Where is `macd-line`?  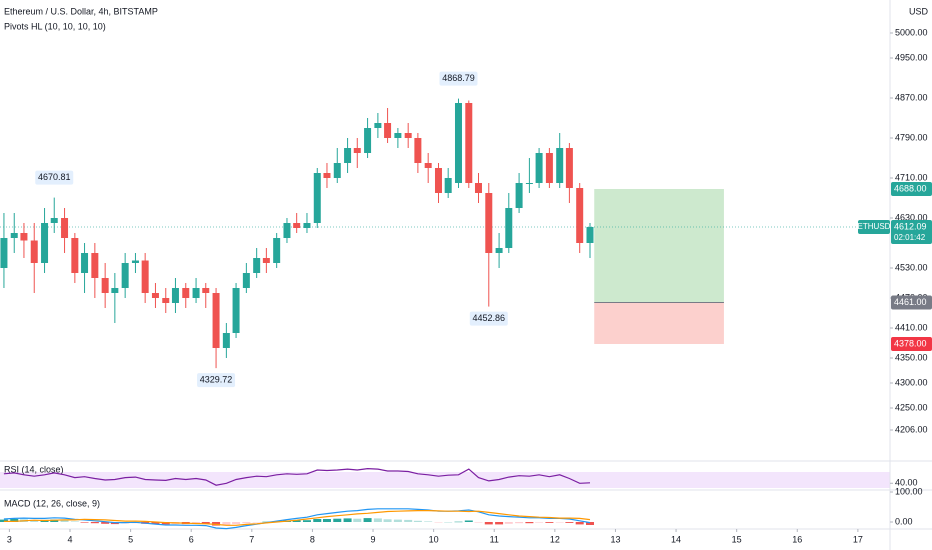
macd-line is located at coordinates (297, 519).